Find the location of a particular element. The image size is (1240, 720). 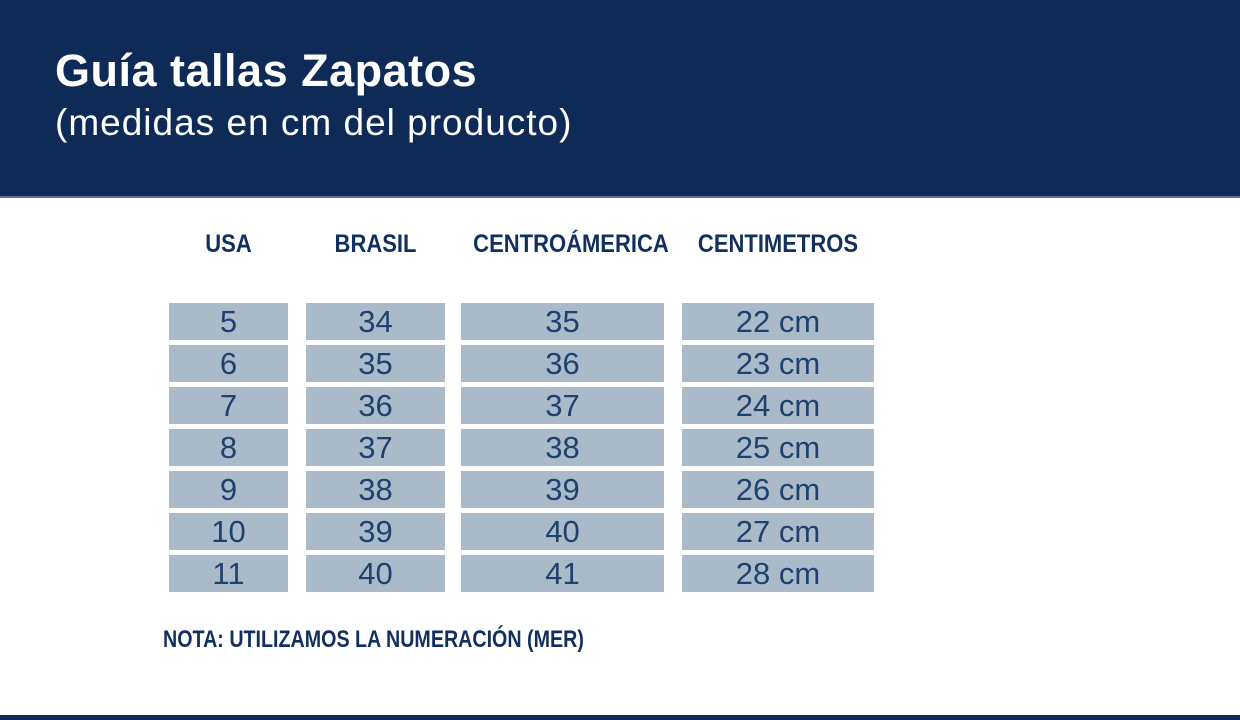

size-column-usa: 5 6 7 8 9 10 11 is located at coordinates (228, 450).